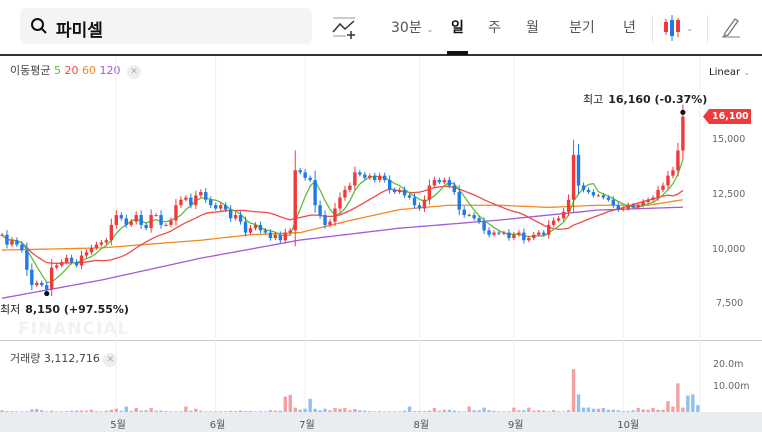 The width and height of the screenshot is (762, 432). I want to click on volume-tick: 10.00m, so click(731, 386).